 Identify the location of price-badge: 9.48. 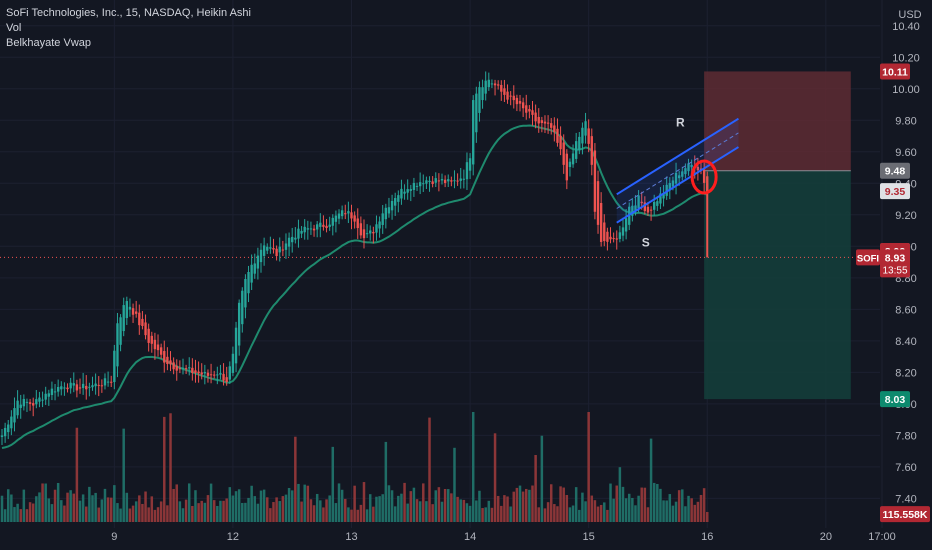
(895, 170).